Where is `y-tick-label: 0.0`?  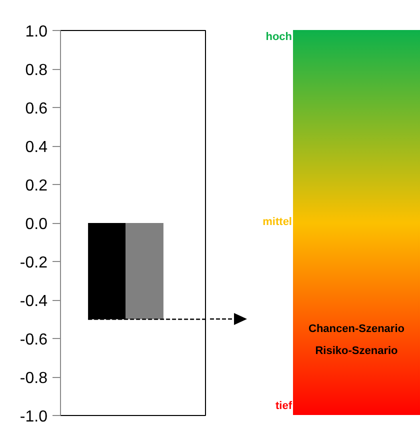 y-tick-label: 0.0 is located at coordinates (36, 224).